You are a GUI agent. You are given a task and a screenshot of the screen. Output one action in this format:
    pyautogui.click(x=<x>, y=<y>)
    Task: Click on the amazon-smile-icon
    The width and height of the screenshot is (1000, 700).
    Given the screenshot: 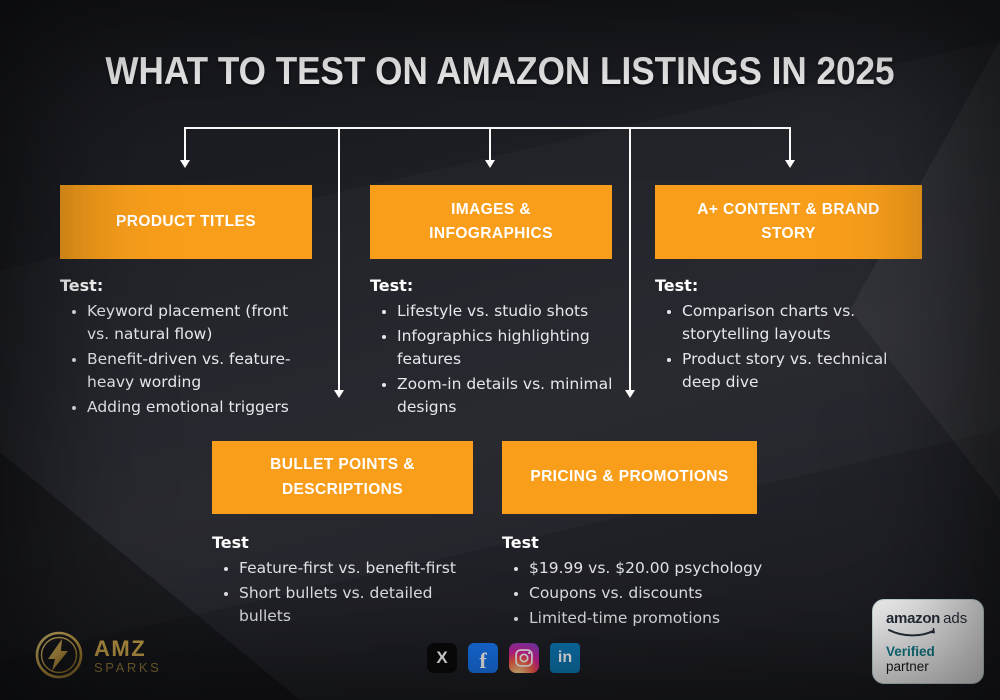 What is the action you would take?
    pyautogui.click(x=913, y=634)
    